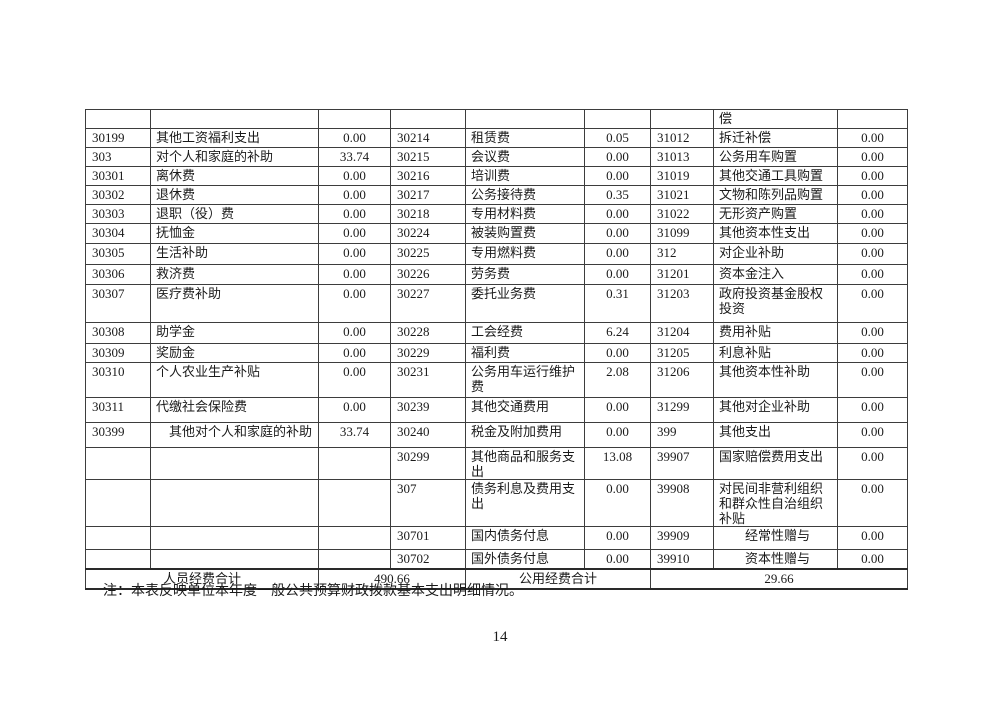 This screenshot has height=707, width=1000. I want to click on code-cell: 399, so click(682, 435).